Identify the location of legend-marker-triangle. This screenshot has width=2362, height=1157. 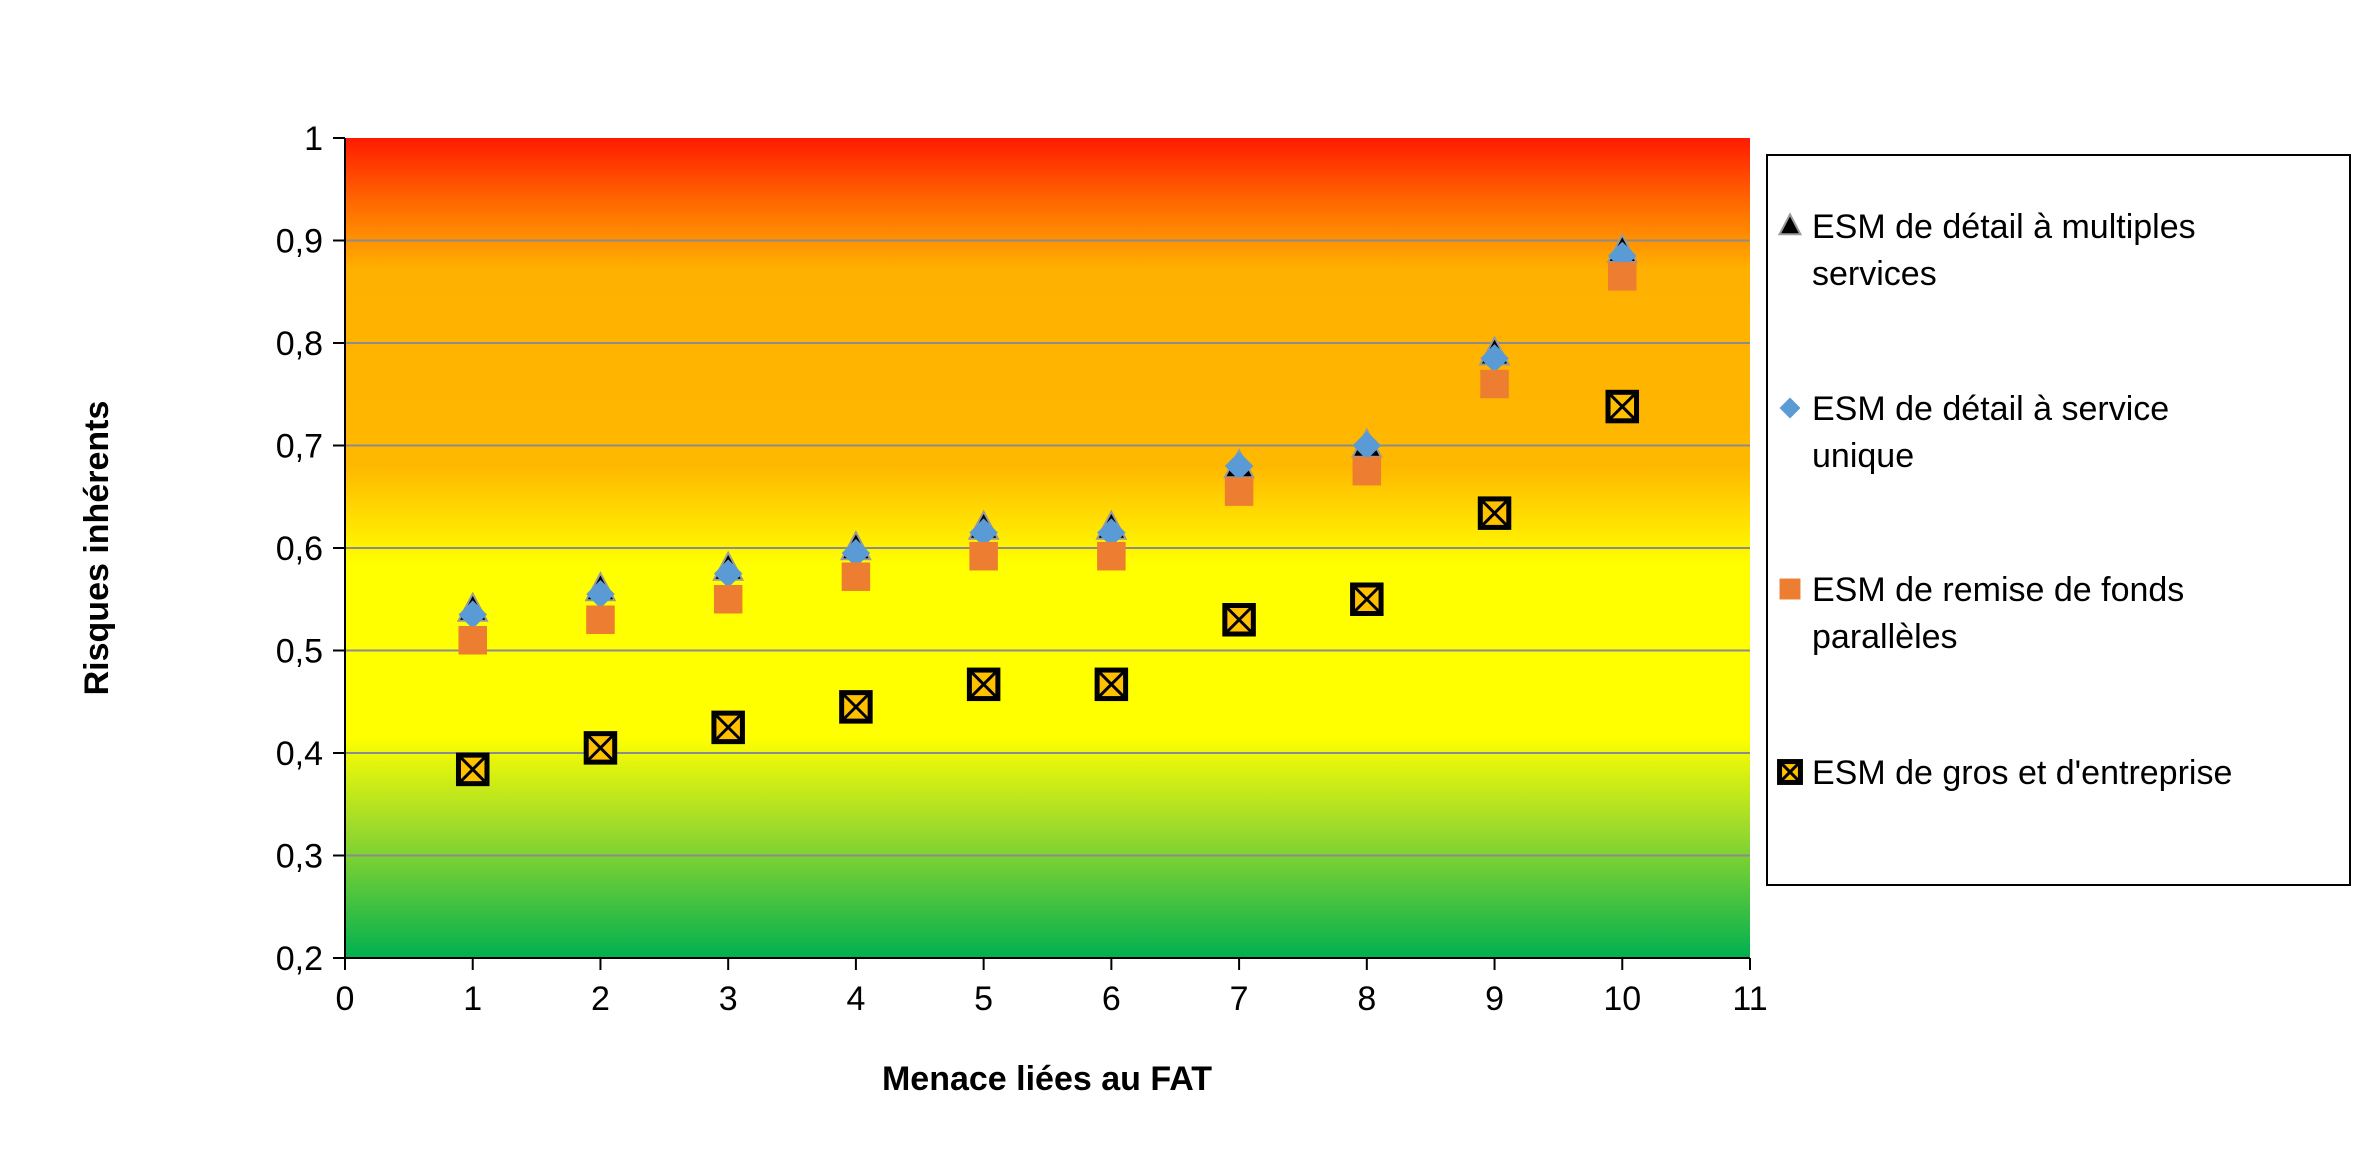
(1790, 224).